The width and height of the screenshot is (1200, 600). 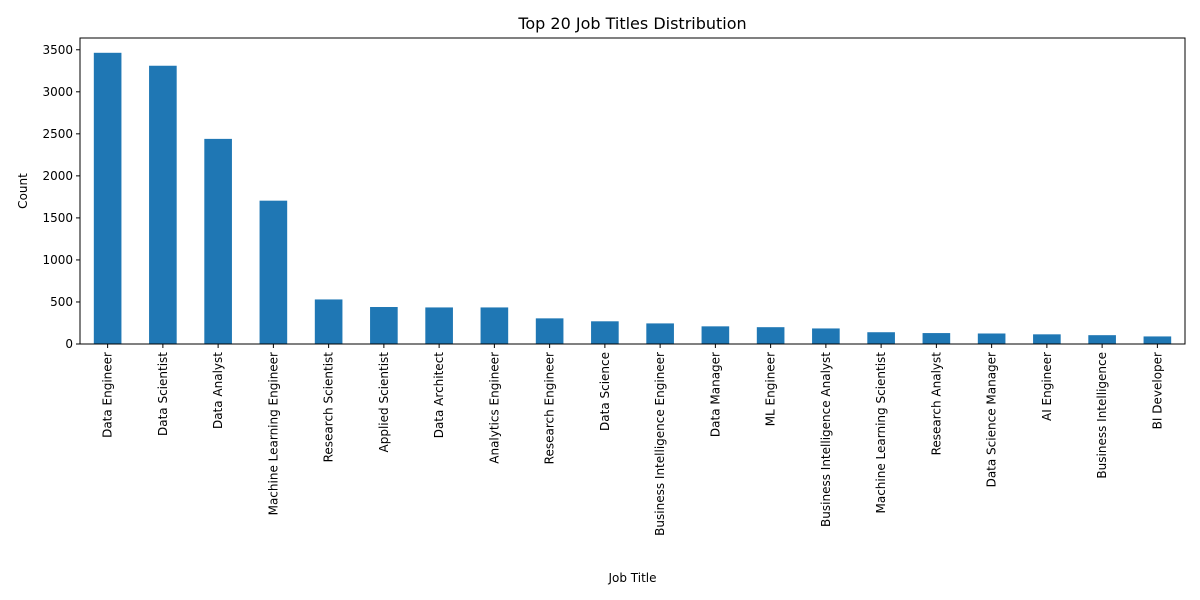 What do you see at coordinates (771, 389) in the screenshot?
I see `x-tick-label-12: ML Engineer` at bounding box center [771, 389].